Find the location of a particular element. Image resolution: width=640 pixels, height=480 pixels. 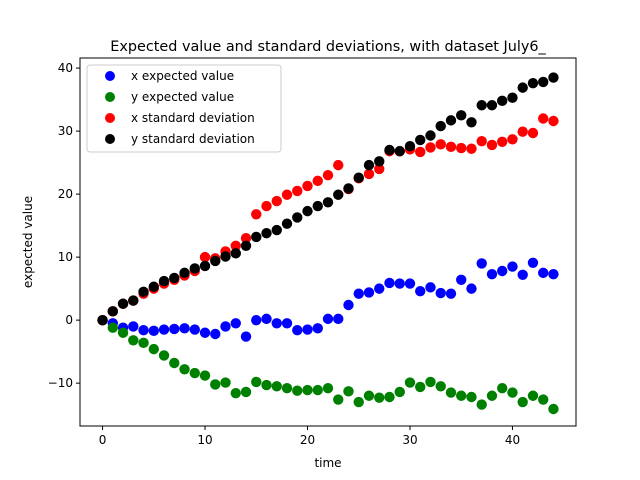

legend-label: x standard deviation is located at coordinates (193, 118).